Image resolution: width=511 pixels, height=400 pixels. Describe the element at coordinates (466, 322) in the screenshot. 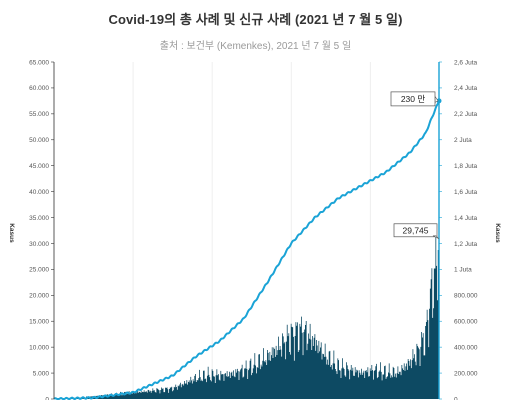

I see `y-right-tick-label: 600.000` at that location.